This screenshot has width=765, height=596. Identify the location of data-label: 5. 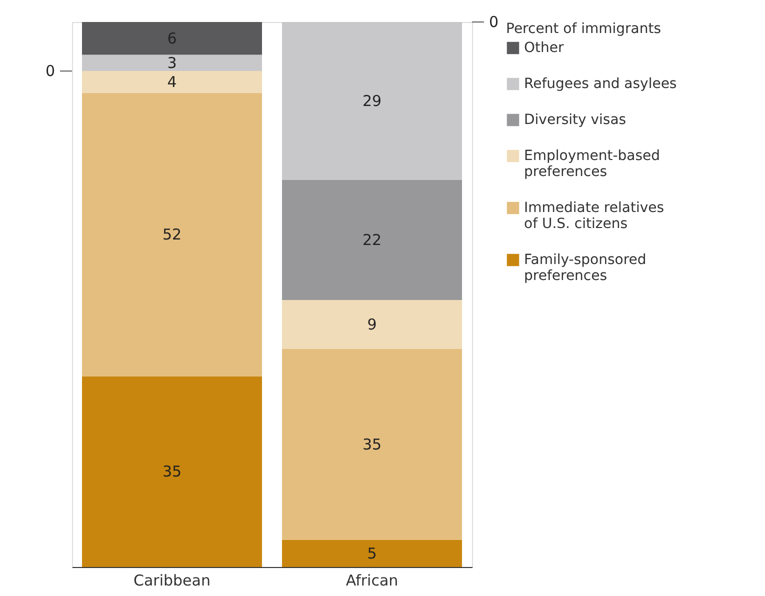
(372, 553).